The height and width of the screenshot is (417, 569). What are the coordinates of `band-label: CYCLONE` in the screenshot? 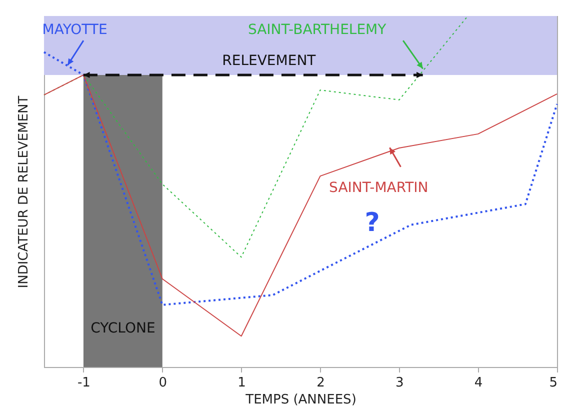 It's located at (123, 328).